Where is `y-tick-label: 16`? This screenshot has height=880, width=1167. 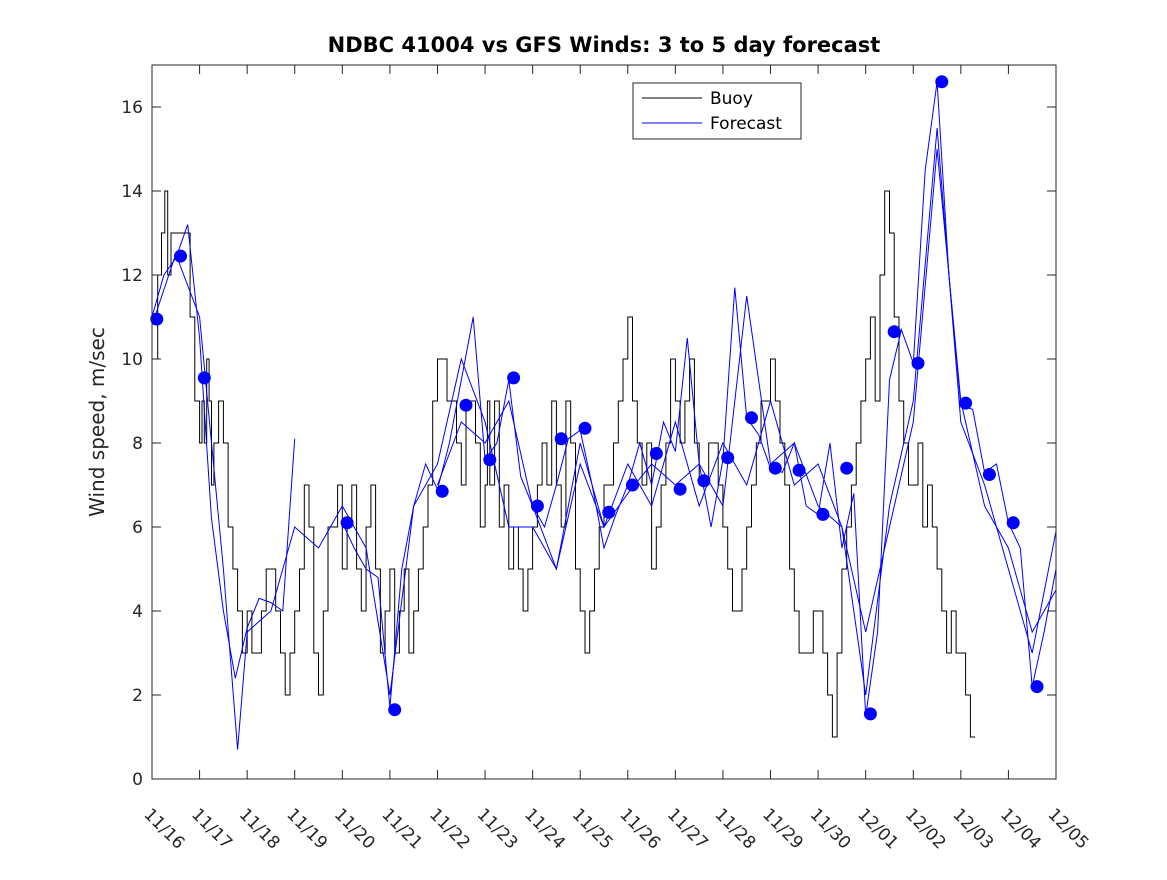
y-tick-label: 16 is located at coordinates (132, 108).